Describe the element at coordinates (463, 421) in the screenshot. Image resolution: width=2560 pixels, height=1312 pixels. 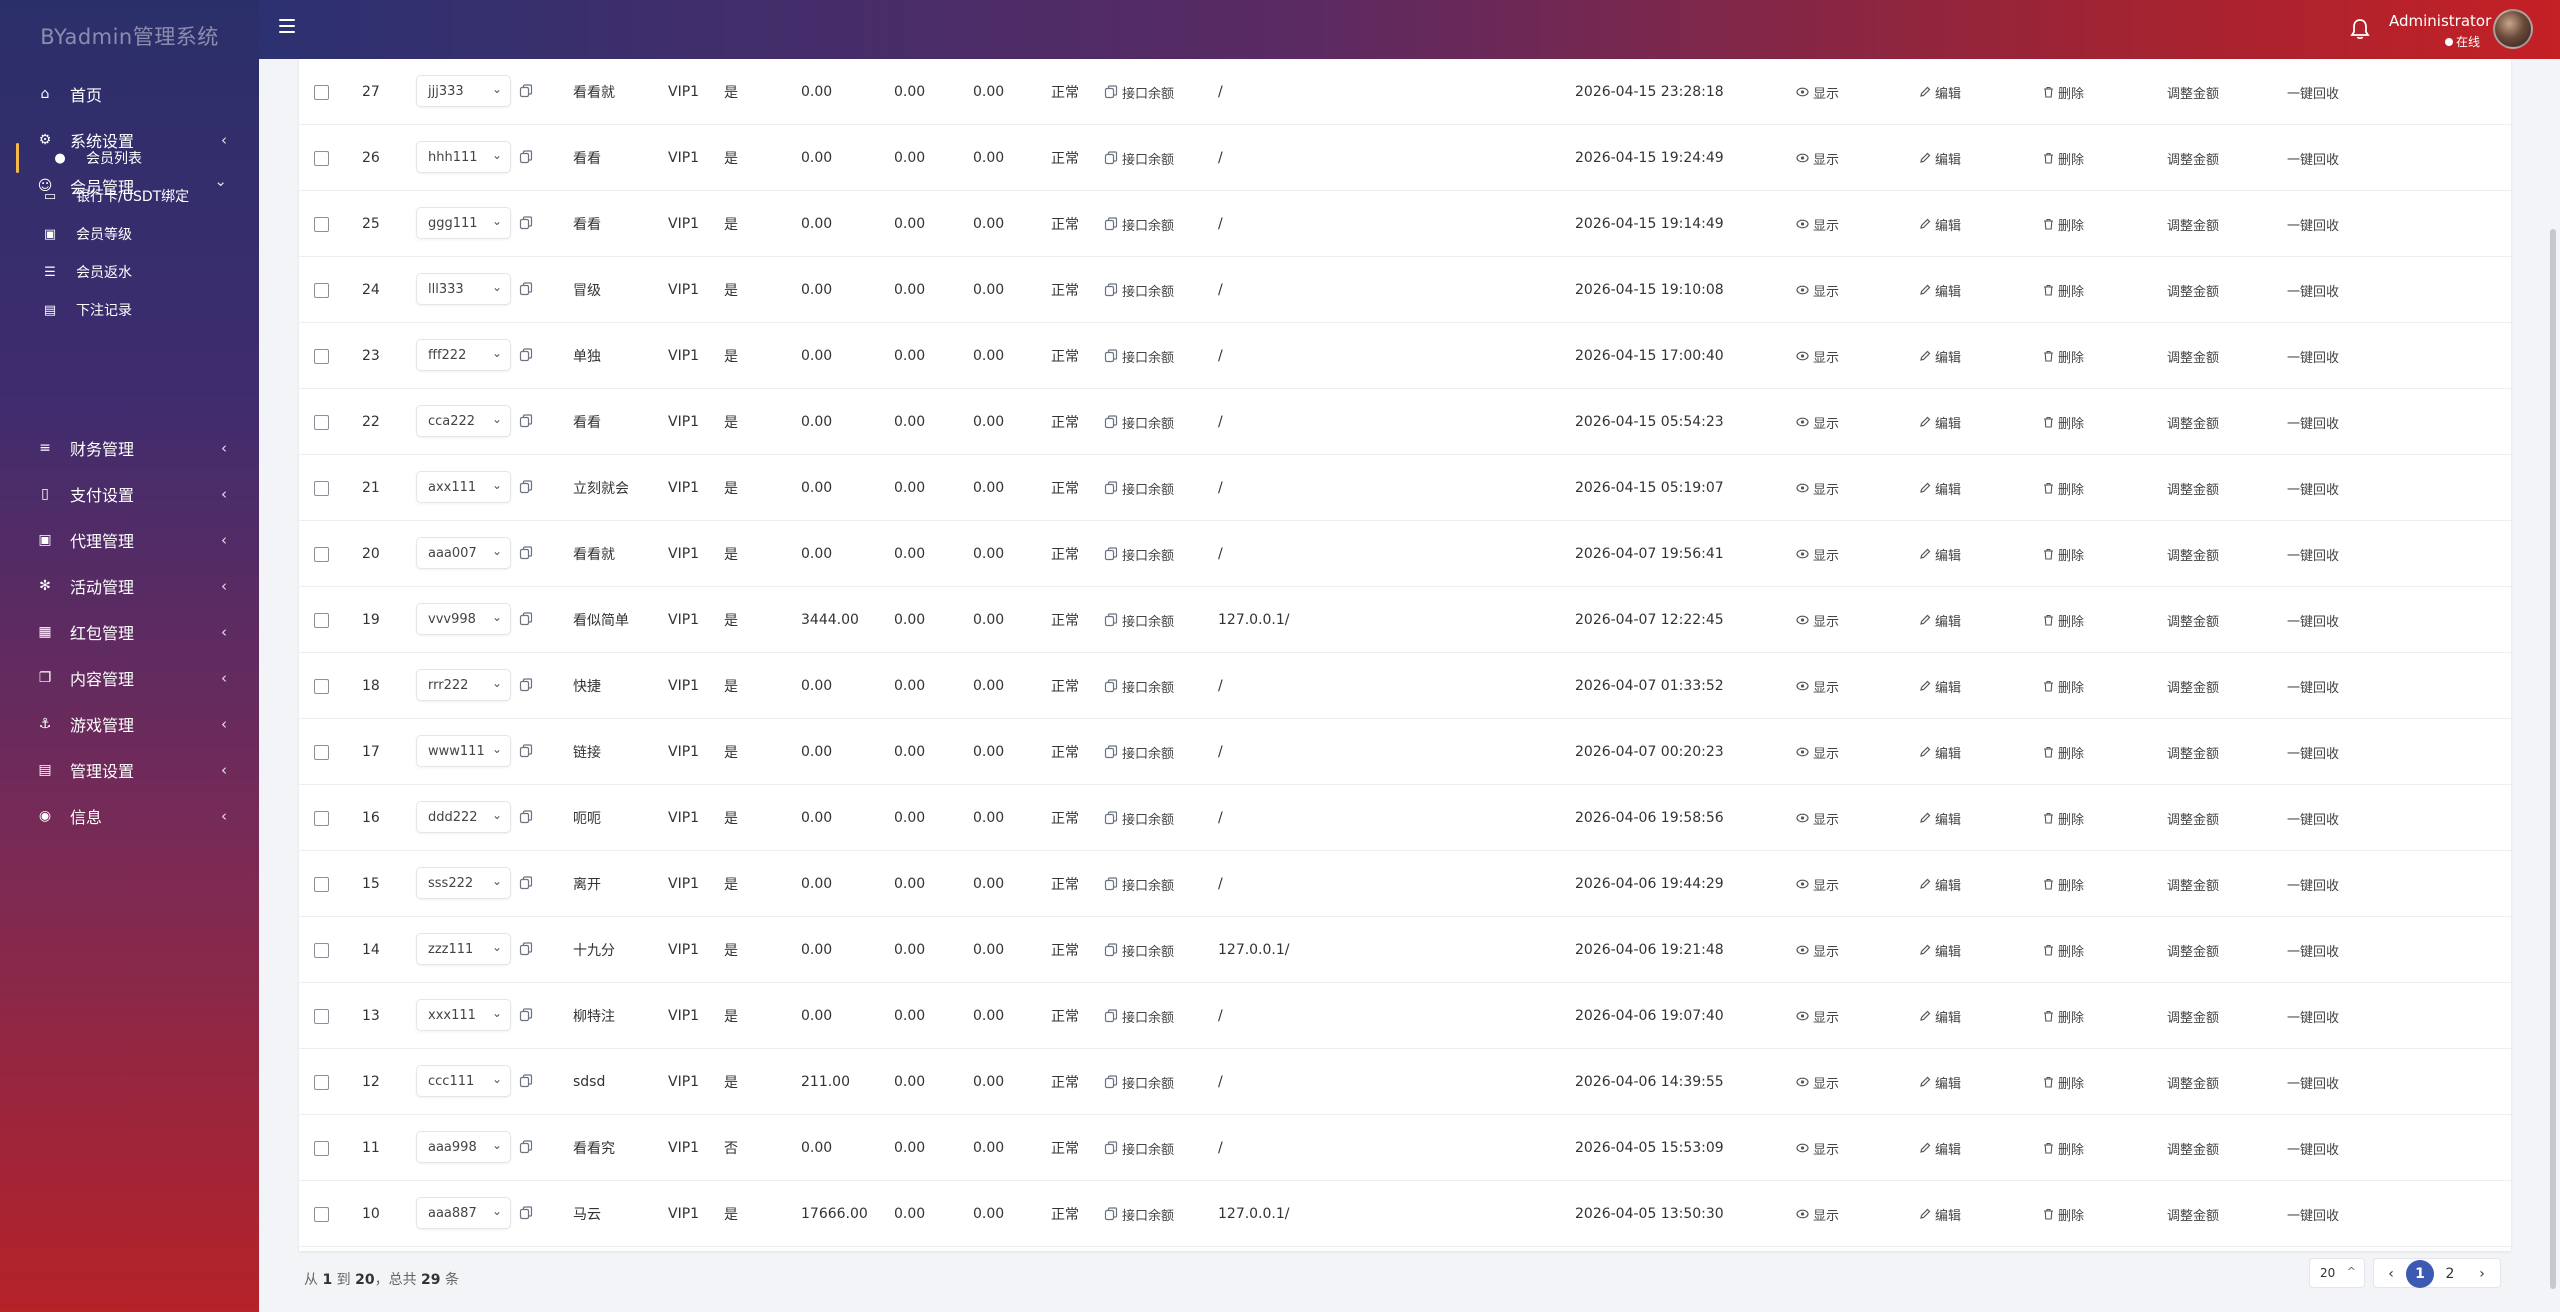
I see `username-dropdown: cca222 ⌄` at that location.